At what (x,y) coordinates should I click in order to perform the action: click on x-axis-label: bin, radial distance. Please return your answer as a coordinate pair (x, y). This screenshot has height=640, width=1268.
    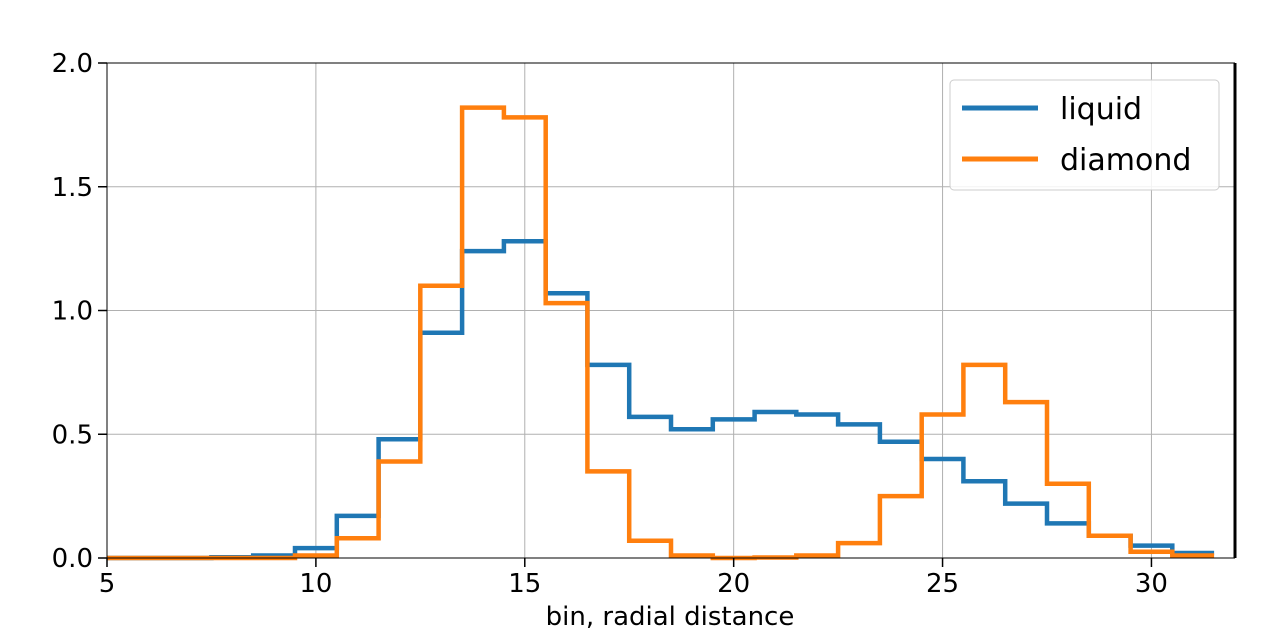
    Looking at the image, I should click on (670, 617).